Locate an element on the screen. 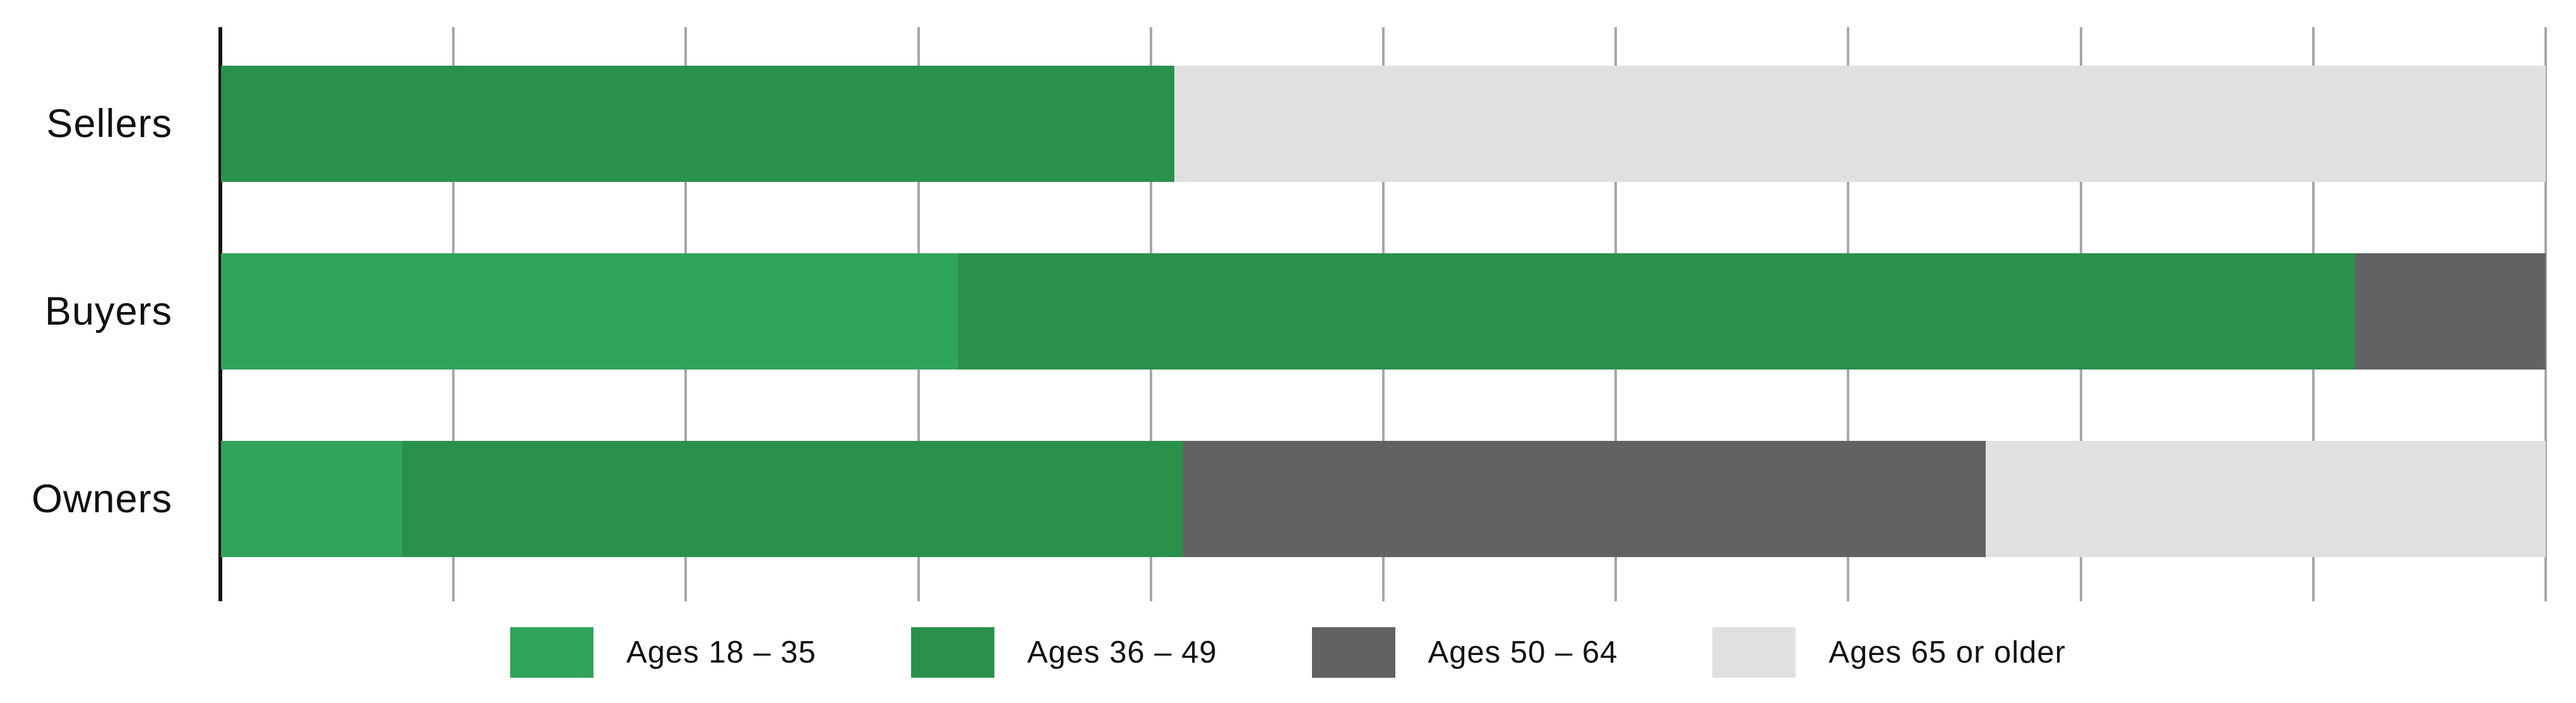 This screenshot has height=703, width=2576. legend-item: Ages 18 – 35 is located at coordinates (663, 652).